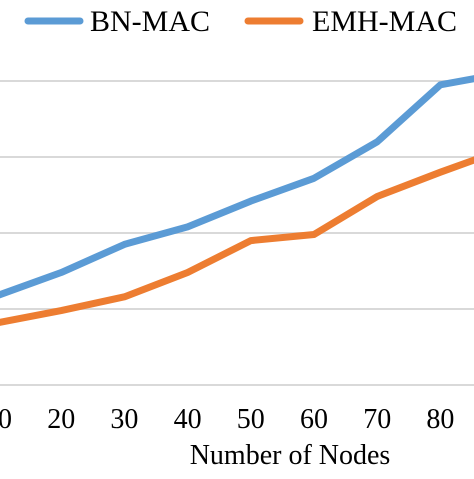  I want to click on x-tick-label: 30, so click(124, 419).